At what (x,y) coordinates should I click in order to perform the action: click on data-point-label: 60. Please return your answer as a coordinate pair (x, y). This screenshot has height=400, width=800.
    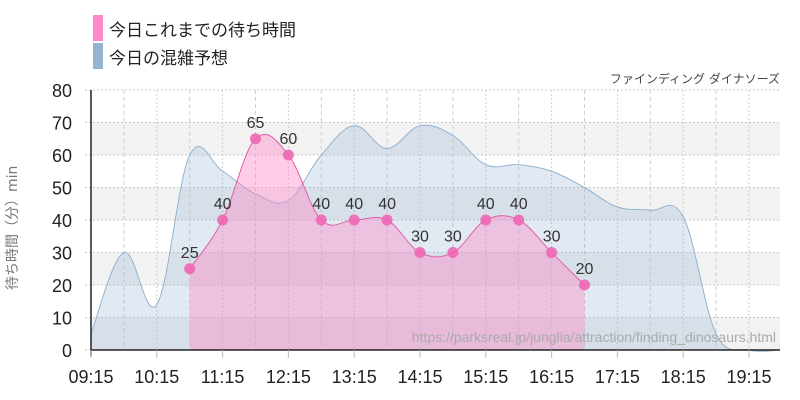
    Looking at the image, I should click on (289, 139).